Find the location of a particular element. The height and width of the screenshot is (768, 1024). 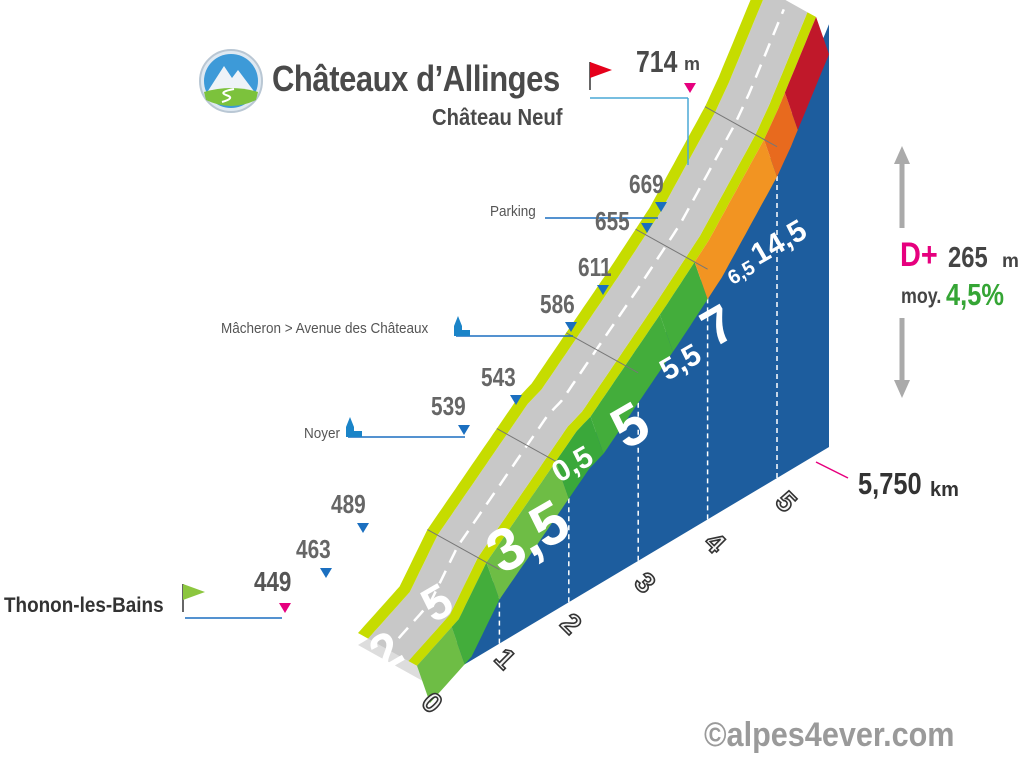

waypoint-altitude: 539 is located at coordinates (448, 406).